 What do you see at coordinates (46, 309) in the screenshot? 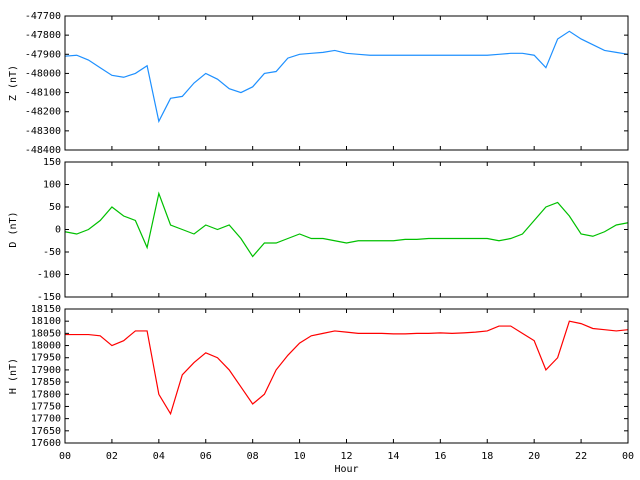
I see `y-tick-label: 18150` at bounding box center [46, 309].